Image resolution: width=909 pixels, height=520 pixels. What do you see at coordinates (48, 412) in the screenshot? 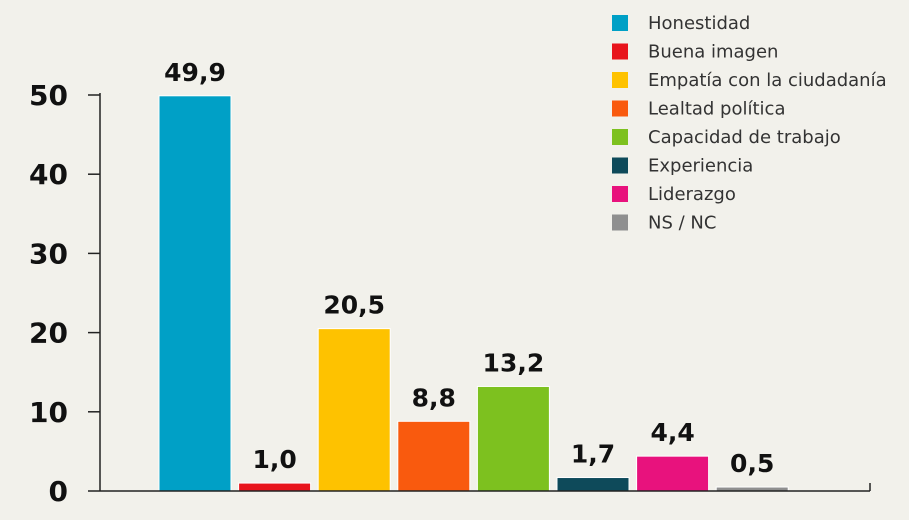
I see `y-tick-label: 10` at bounding box center [48, 412].